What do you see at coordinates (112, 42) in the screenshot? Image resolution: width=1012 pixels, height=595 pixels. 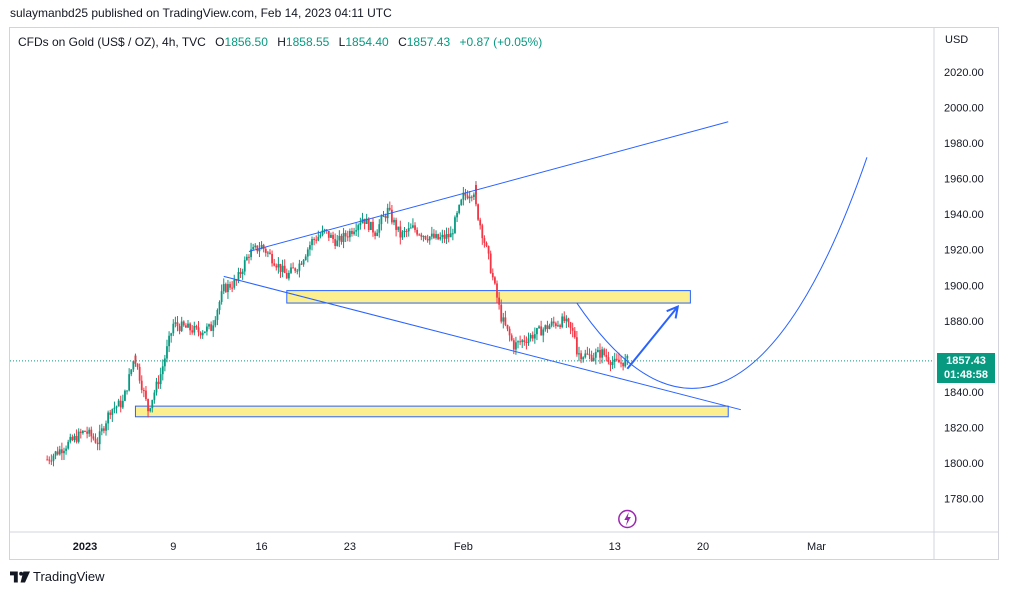 I see `symbol-label: CFDs on Gold (US$ / OZ), 4h, TVC` at bounding box center [112, 42].